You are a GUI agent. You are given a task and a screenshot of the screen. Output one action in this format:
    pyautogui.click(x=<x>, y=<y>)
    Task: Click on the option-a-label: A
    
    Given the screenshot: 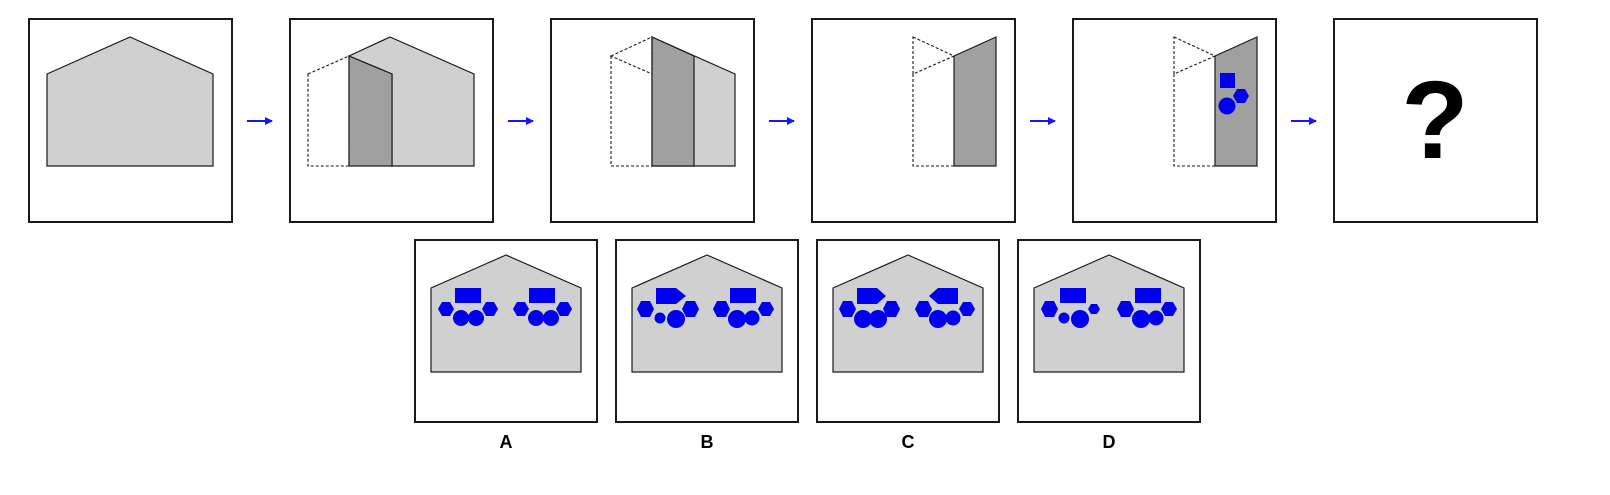 What is the action you would take?
    pyautogui.click(x=506, y=442)
    